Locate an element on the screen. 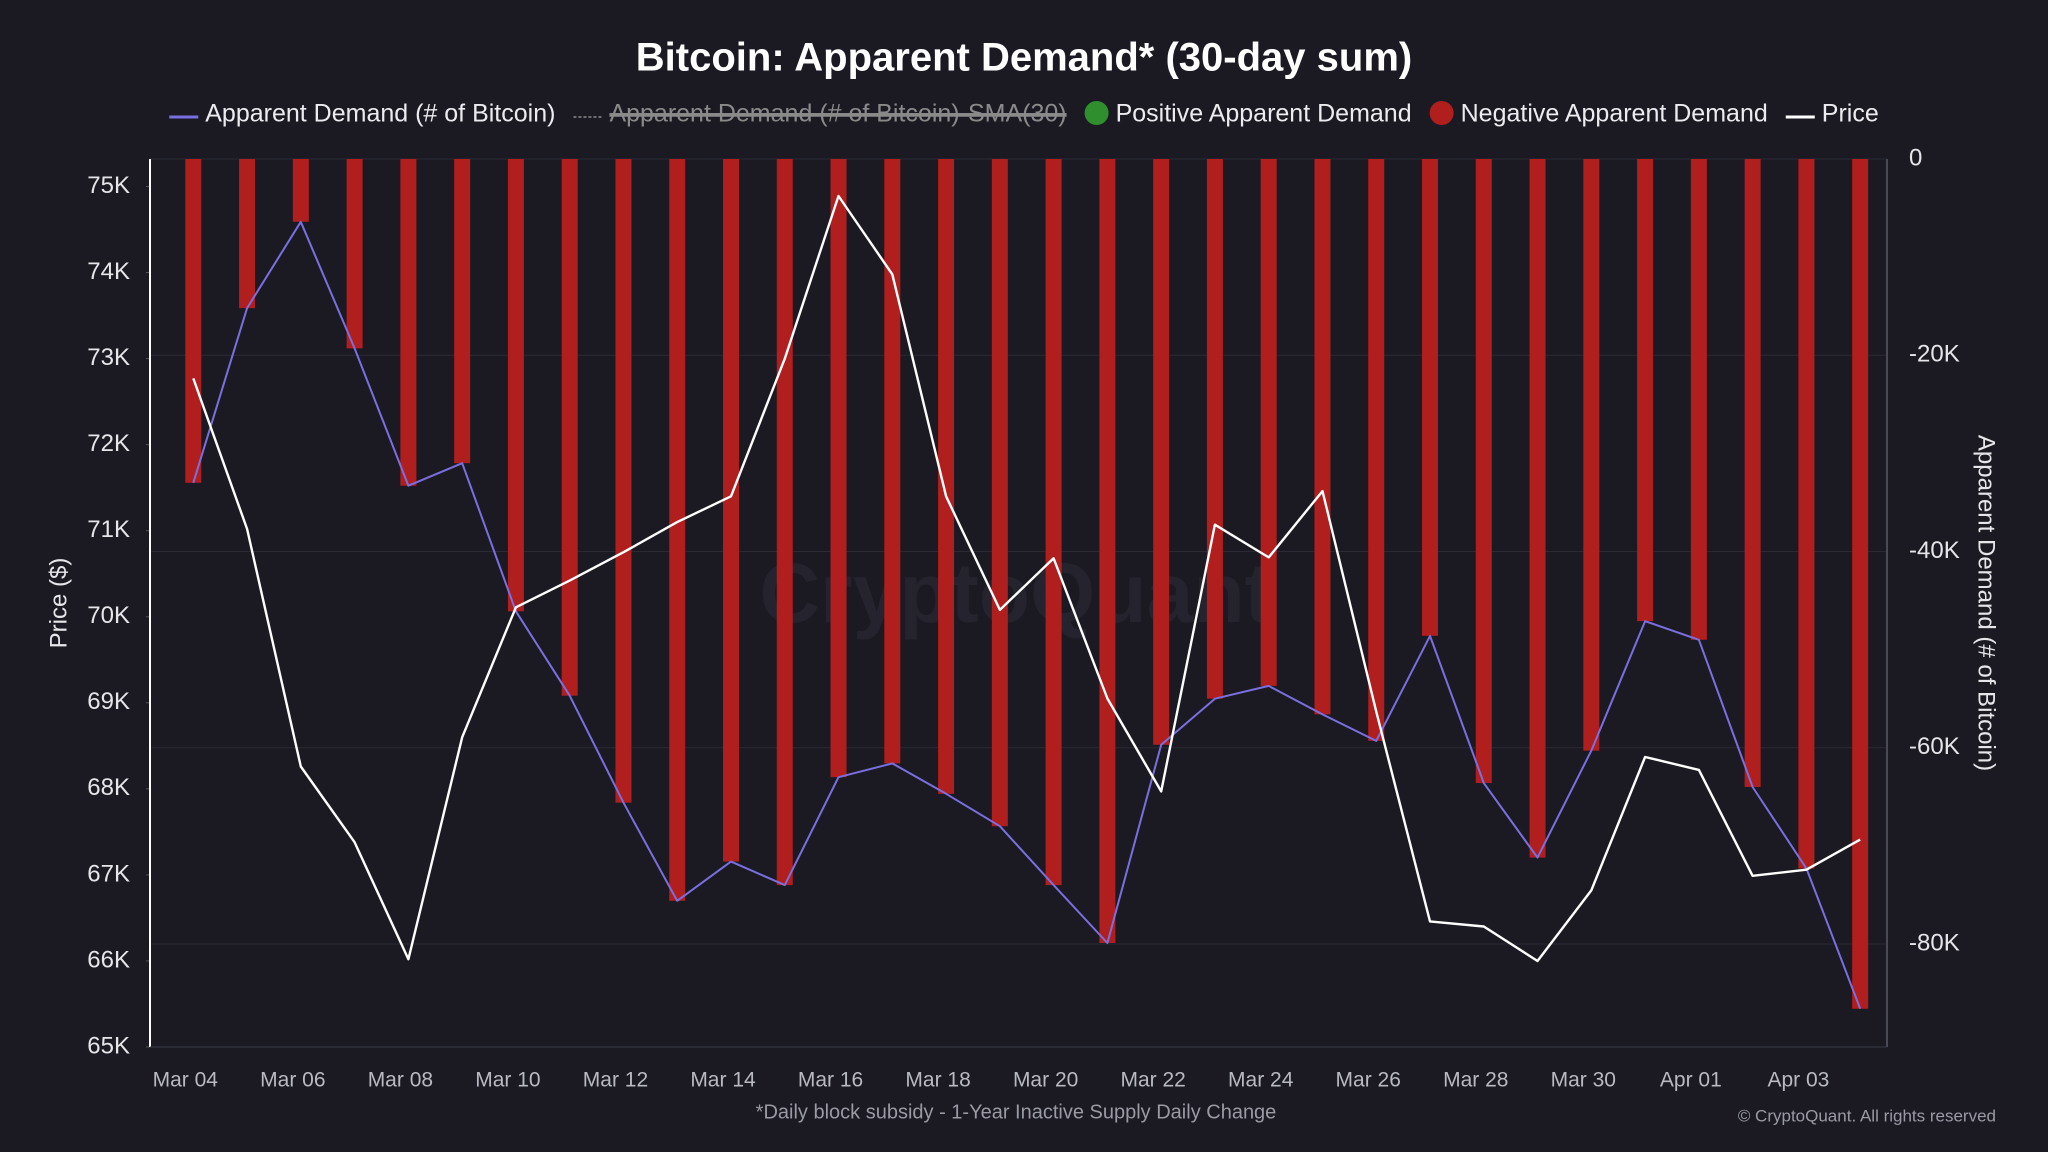  x-tick-label: Mar 16 is located at coordinates (830, 1080).